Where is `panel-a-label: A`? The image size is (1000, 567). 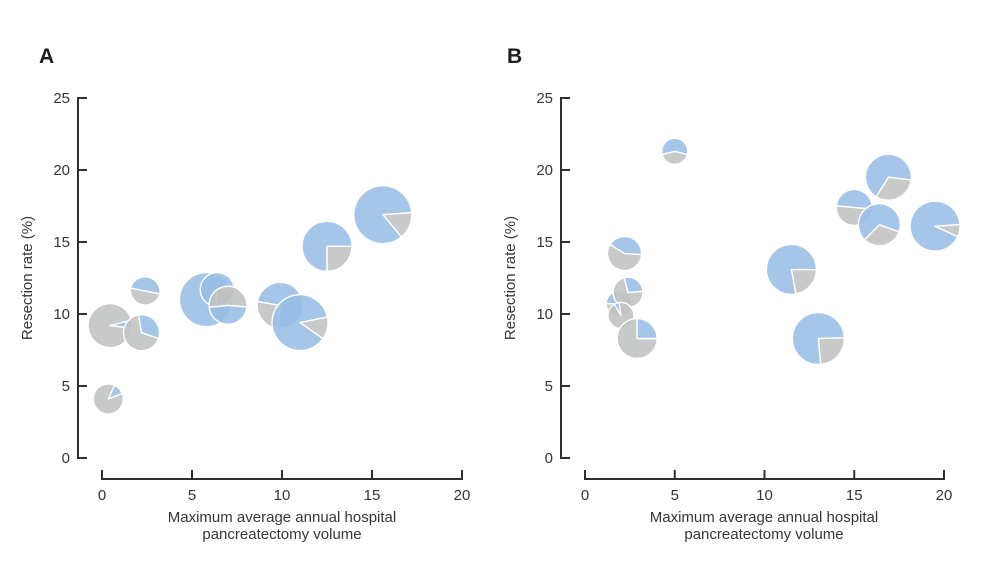 panel-a-label: A is located at coordinates (47, 56).